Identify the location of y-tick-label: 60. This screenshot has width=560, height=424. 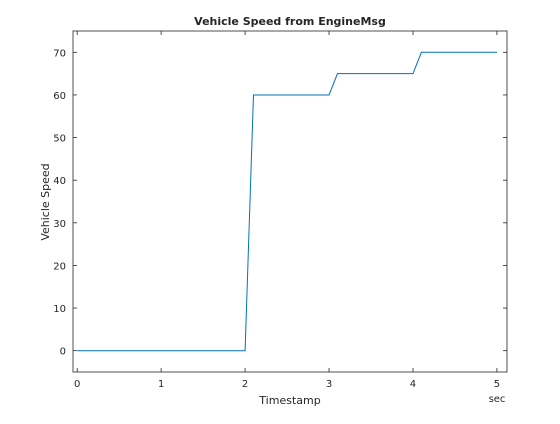
(59, 96).